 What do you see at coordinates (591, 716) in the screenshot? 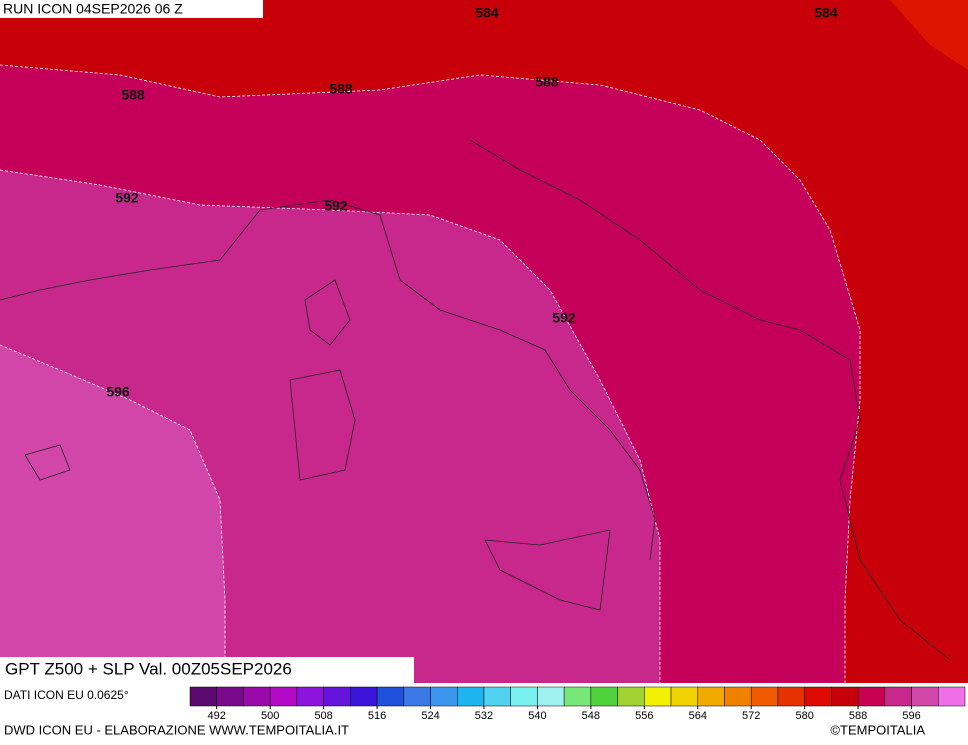
I see `colorbar-tick-label: 548` at bounding box center [591, 716].